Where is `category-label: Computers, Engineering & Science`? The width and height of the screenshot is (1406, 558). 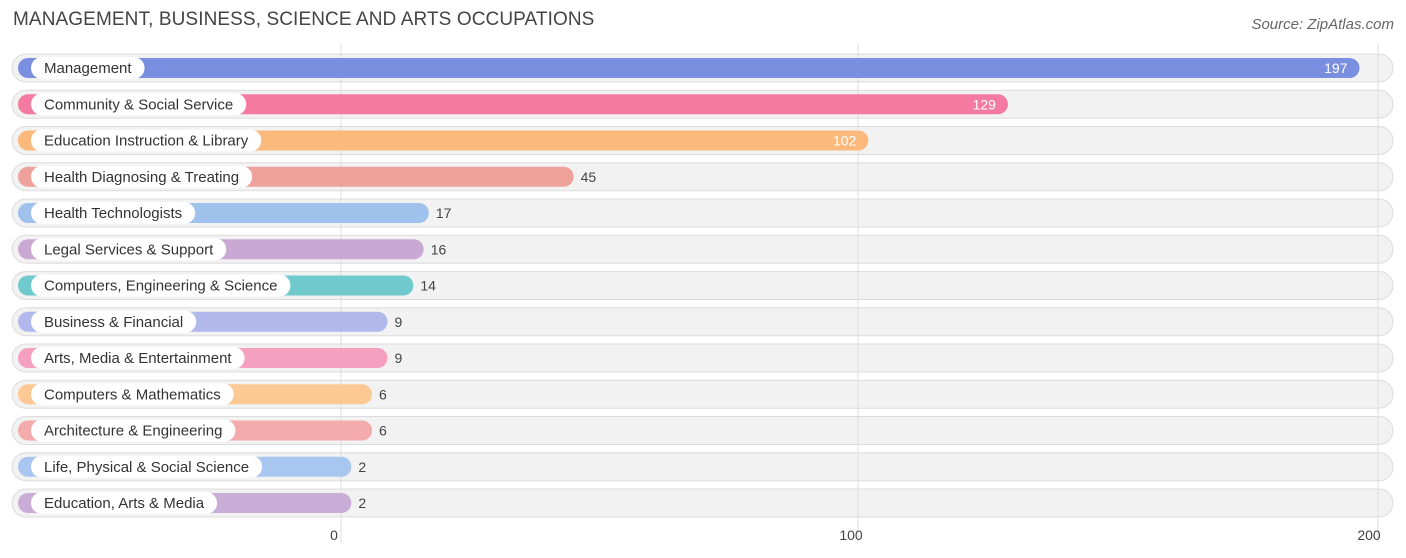 category-label: Computers, Engineering & Science is located at coordinates (160, 286).